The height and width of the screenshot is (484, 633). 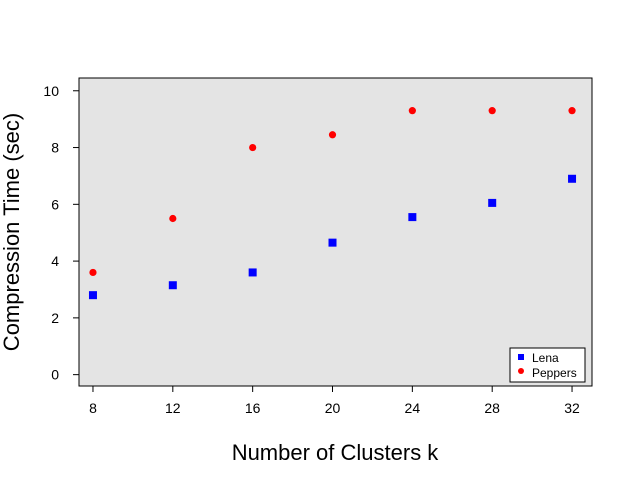 I want to click on x-tick-label: 24, so click(x=413, y=408).